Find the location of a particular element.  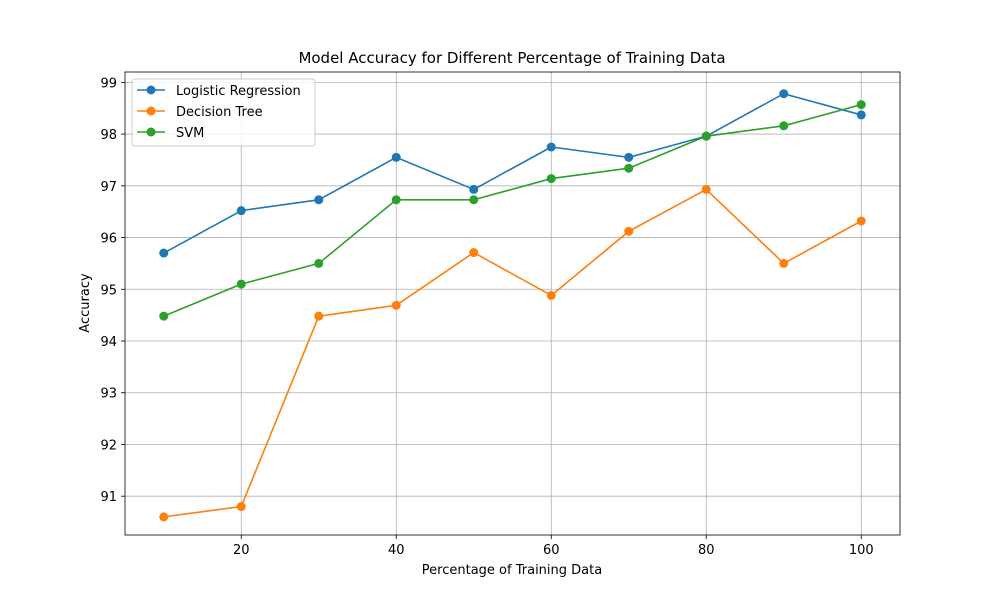

y-tick-label: 93 is located at coordinates (108, 394).